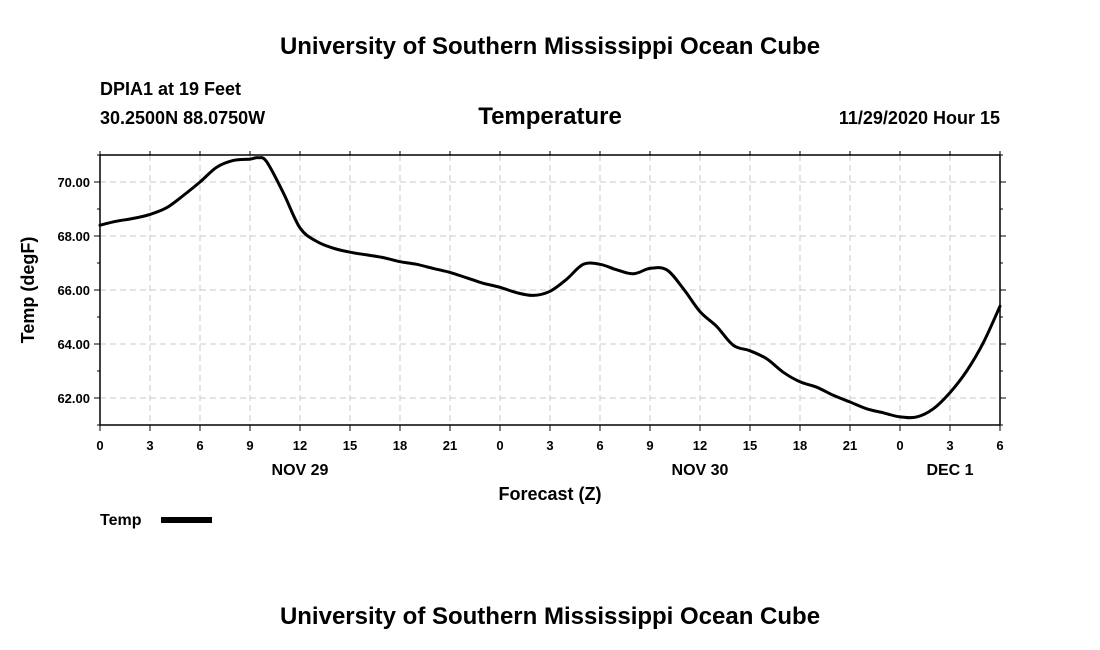 The image size is (1100, 650). I want to click on day-label: NOV 29, so click(300, 470).